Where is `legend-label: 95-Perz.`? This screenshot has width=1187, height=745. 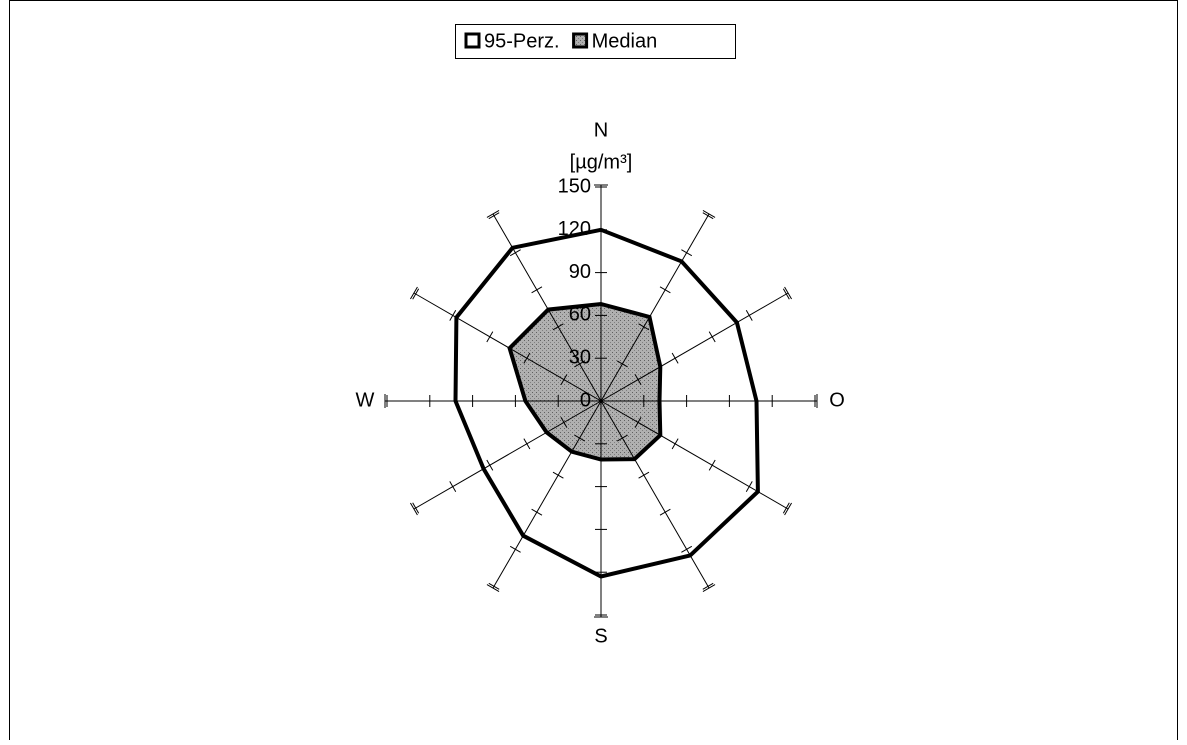 legend-label: 95-Perz. is located at coordinates (522, 41).